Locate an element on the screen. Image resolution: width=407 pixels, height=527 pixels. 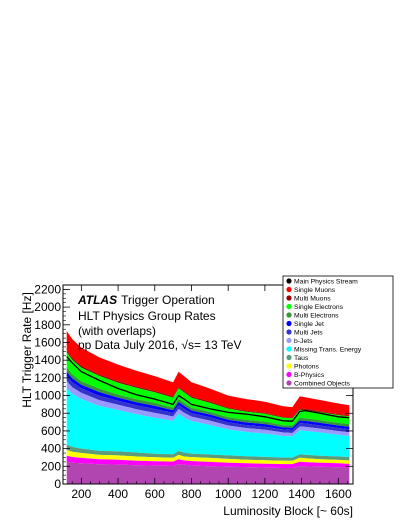
area-photons is located at coordinates (208, 457).